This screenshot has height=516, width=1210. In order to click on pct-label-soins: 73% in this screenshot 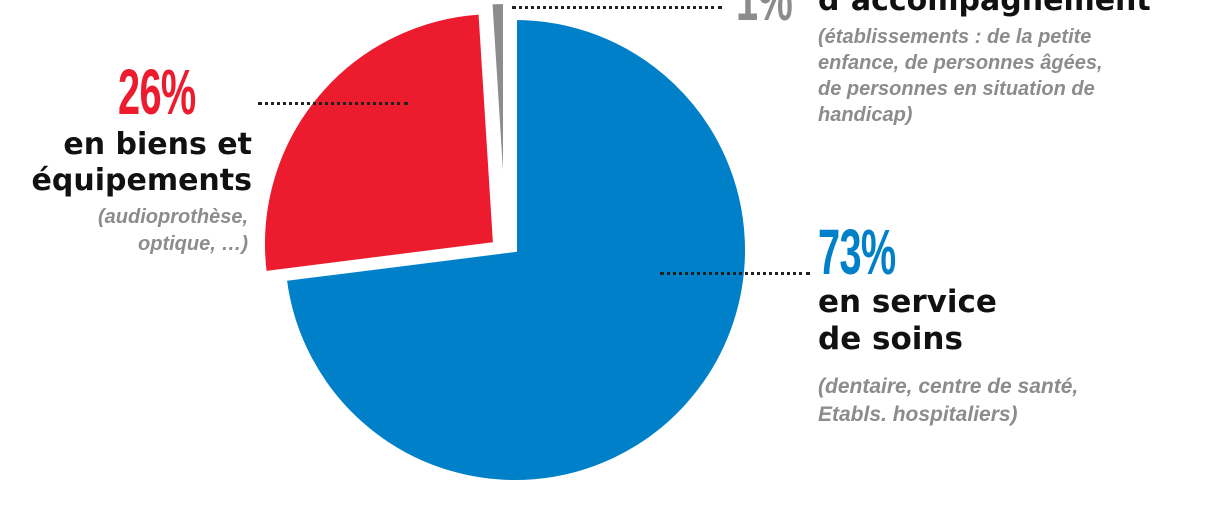, I will do `click(857, 252)`.